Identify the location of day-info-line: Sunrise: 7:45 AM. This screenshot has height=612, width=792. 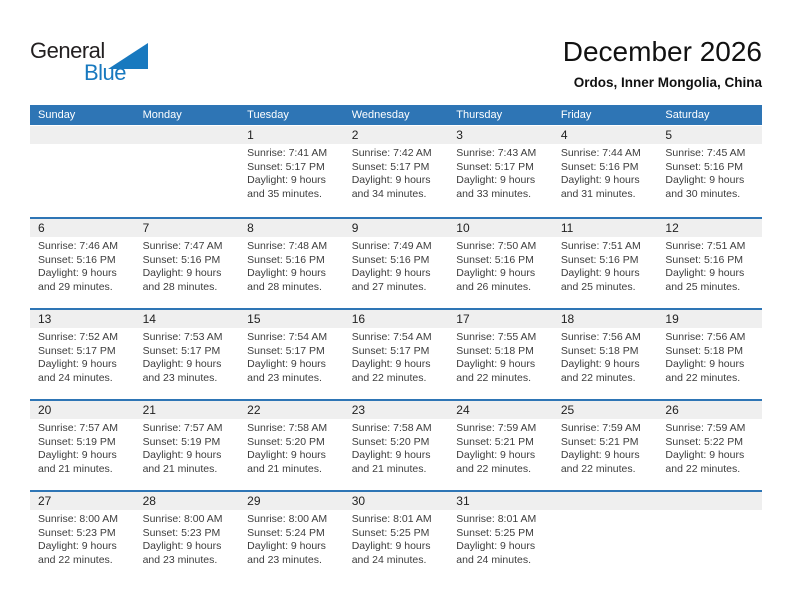
(705, 153).